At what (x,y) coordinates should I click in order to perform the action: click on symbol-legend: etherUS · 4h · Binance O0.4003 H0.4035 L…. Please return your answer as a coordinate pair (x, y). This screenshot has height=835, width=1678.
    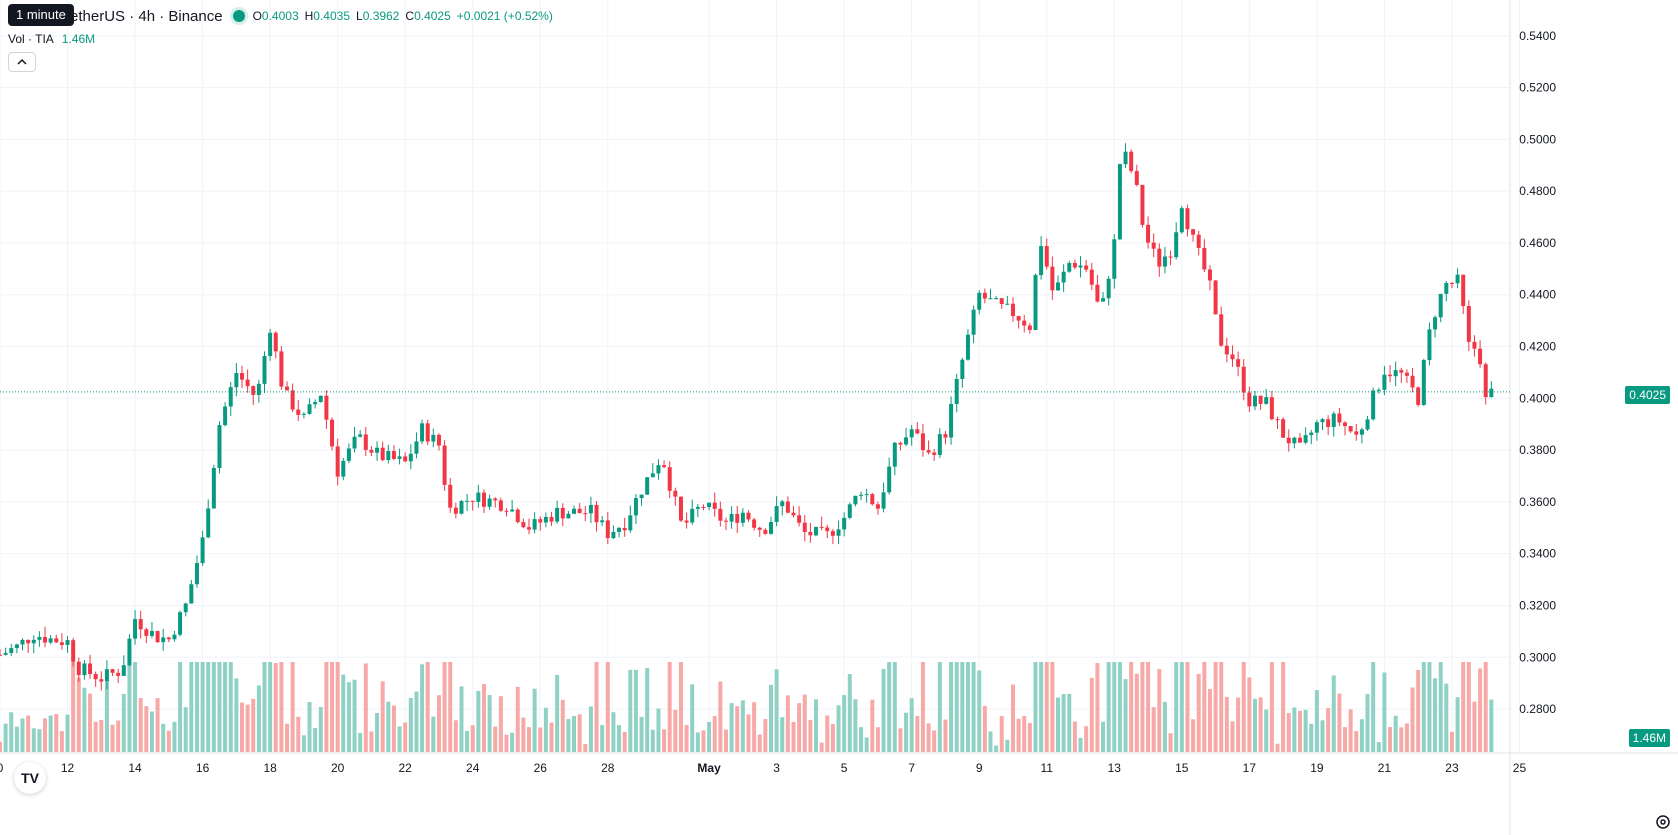
    Looking at the image, I should click on (280, 16).